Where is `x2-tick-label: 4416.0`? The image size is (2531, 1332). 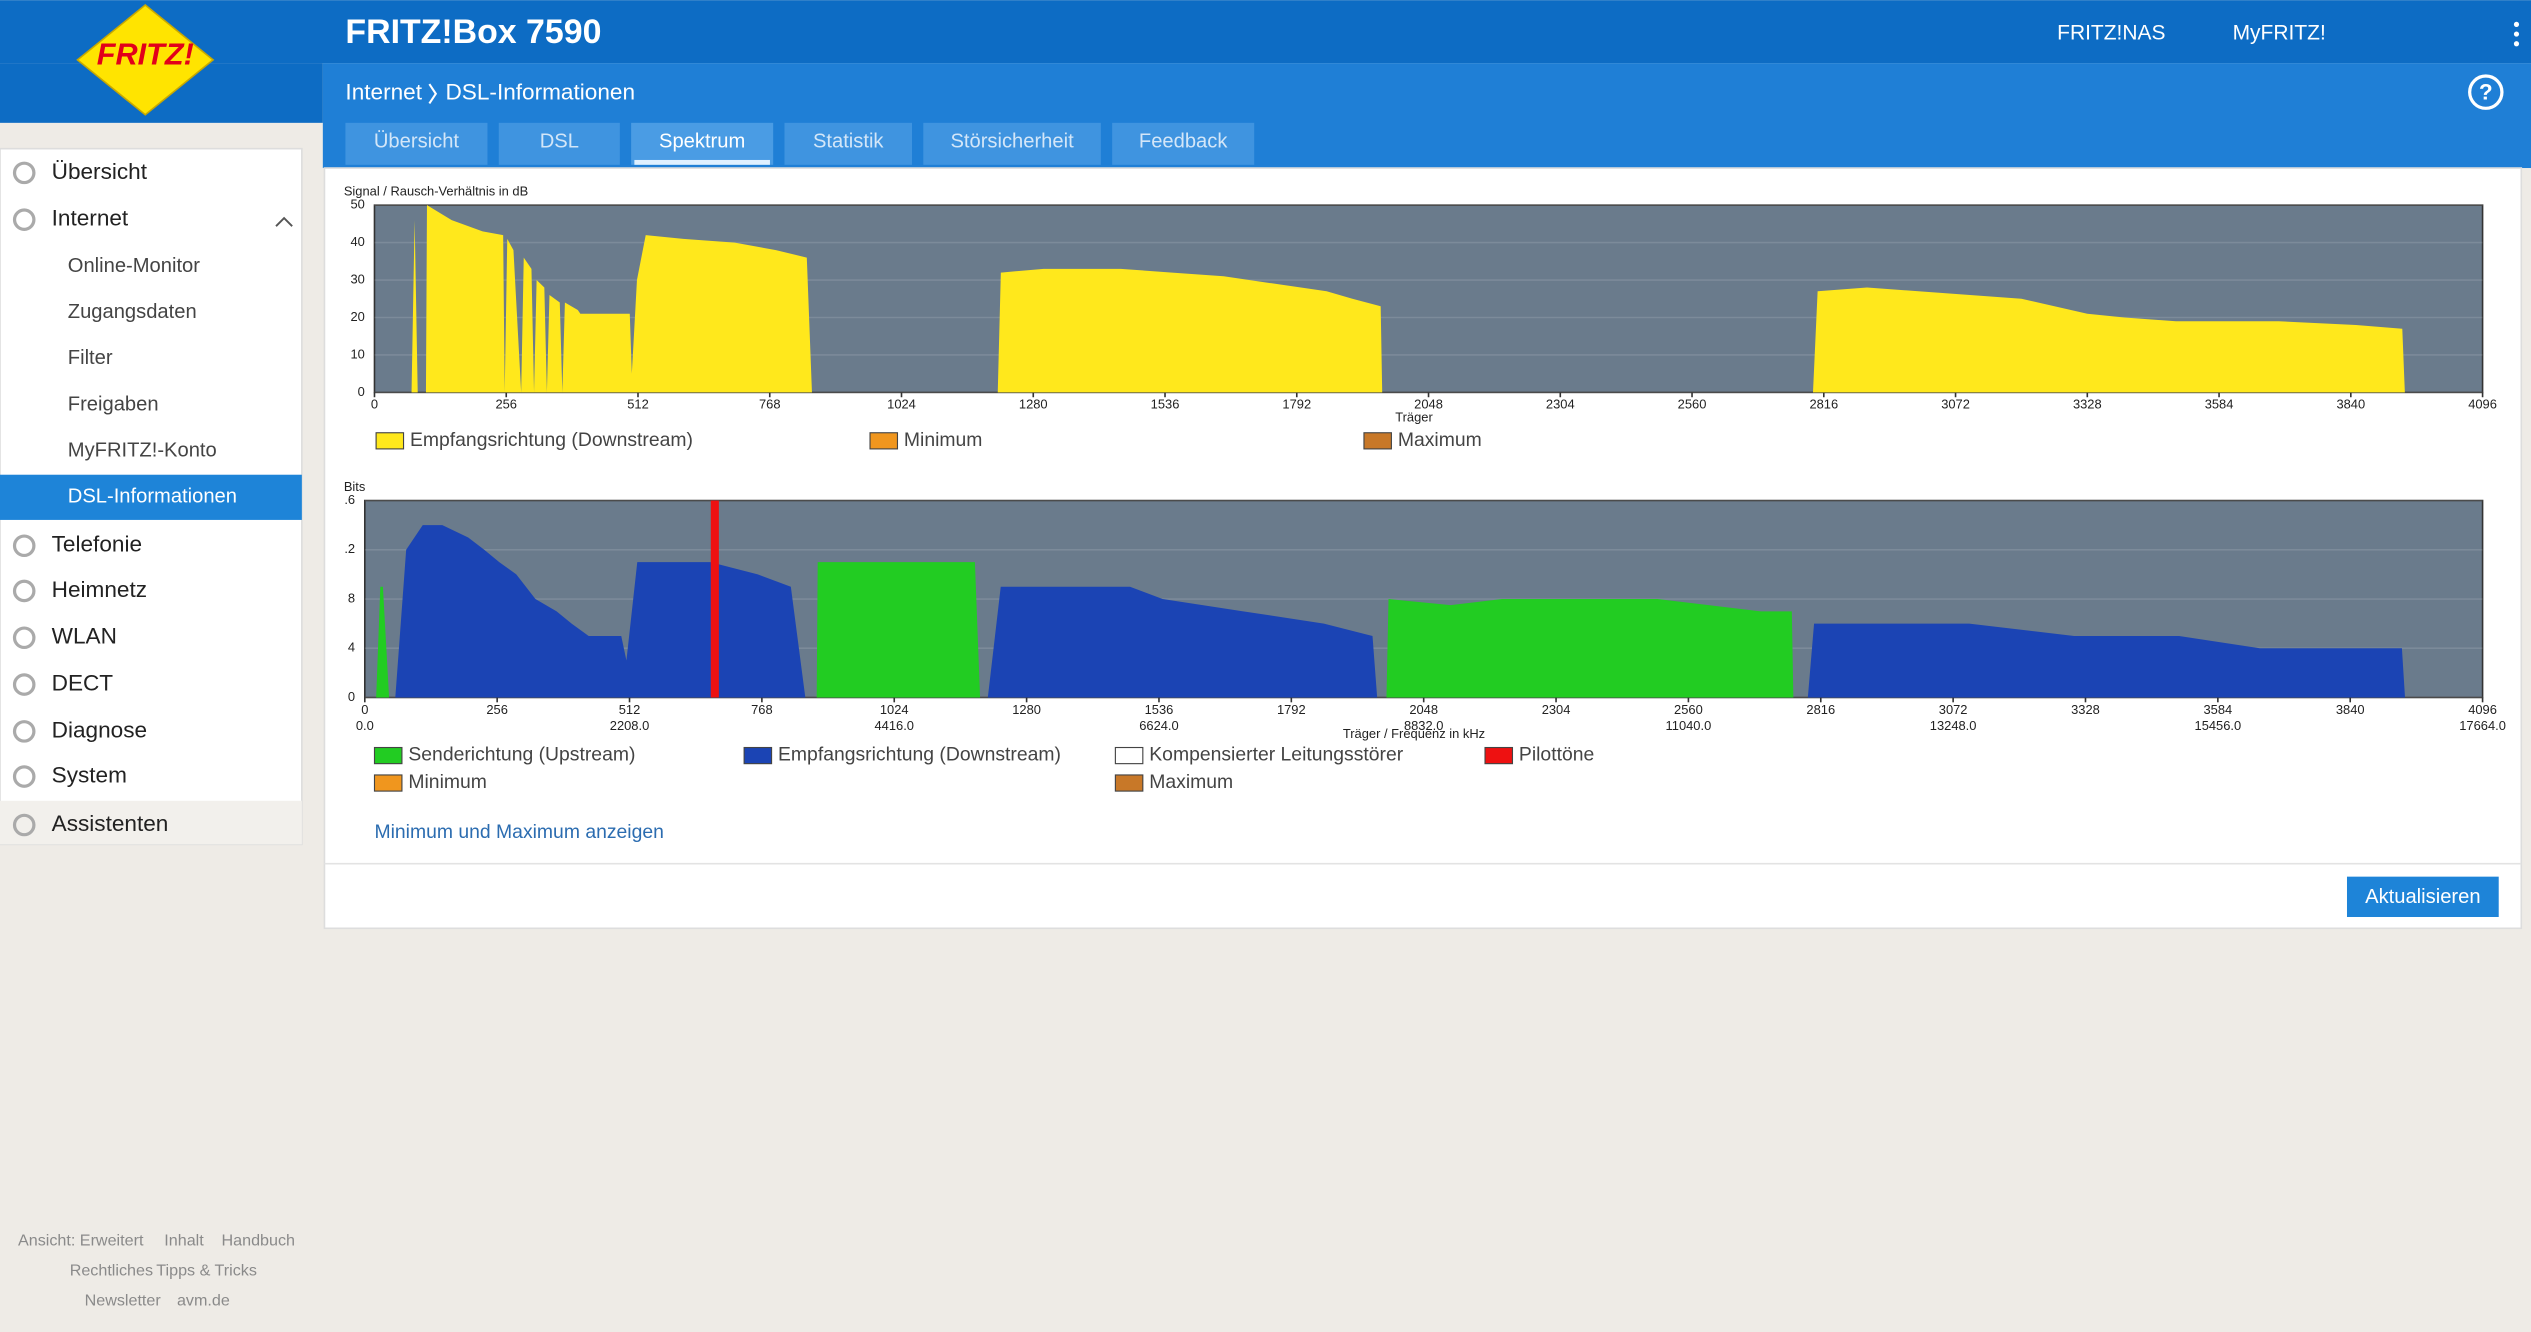
x2-tick-label: 4416.0 is located at coordinates (894, 725).